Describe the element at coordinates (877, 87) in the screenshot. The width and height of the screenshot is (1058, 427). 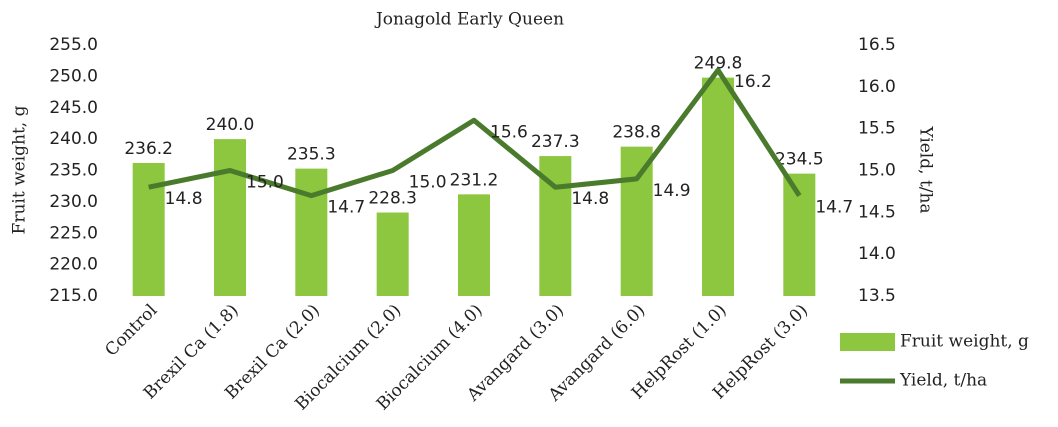
I see `y2-tick-label: 16.0` at that location.